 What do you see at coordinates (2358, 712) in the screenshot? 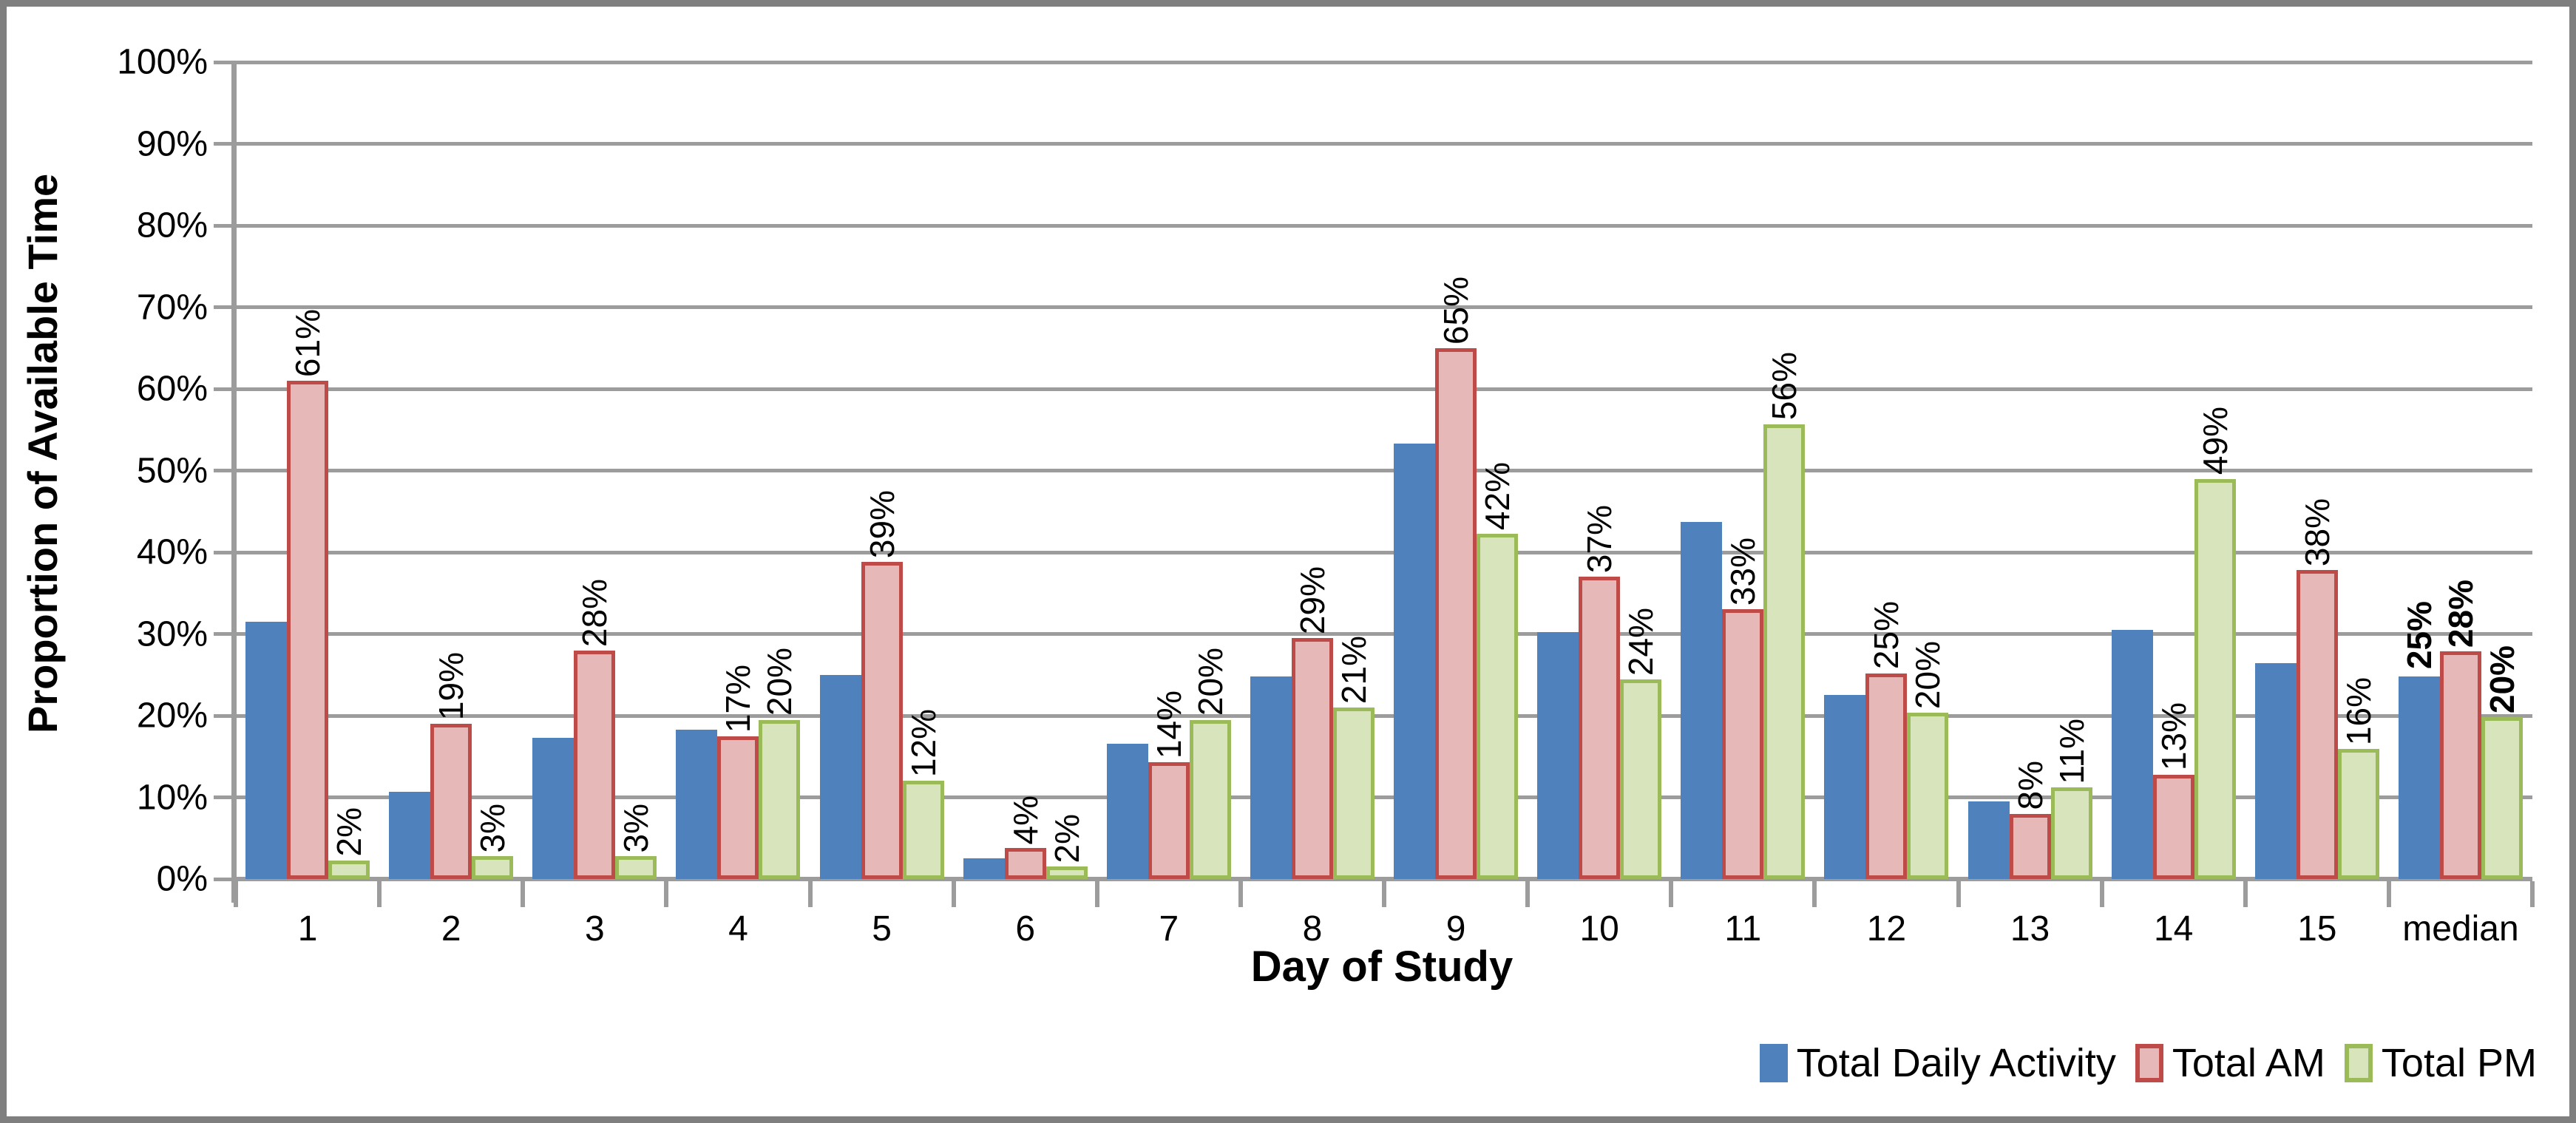
I see `data-label: 16%` at bounding box center [2358, 712].